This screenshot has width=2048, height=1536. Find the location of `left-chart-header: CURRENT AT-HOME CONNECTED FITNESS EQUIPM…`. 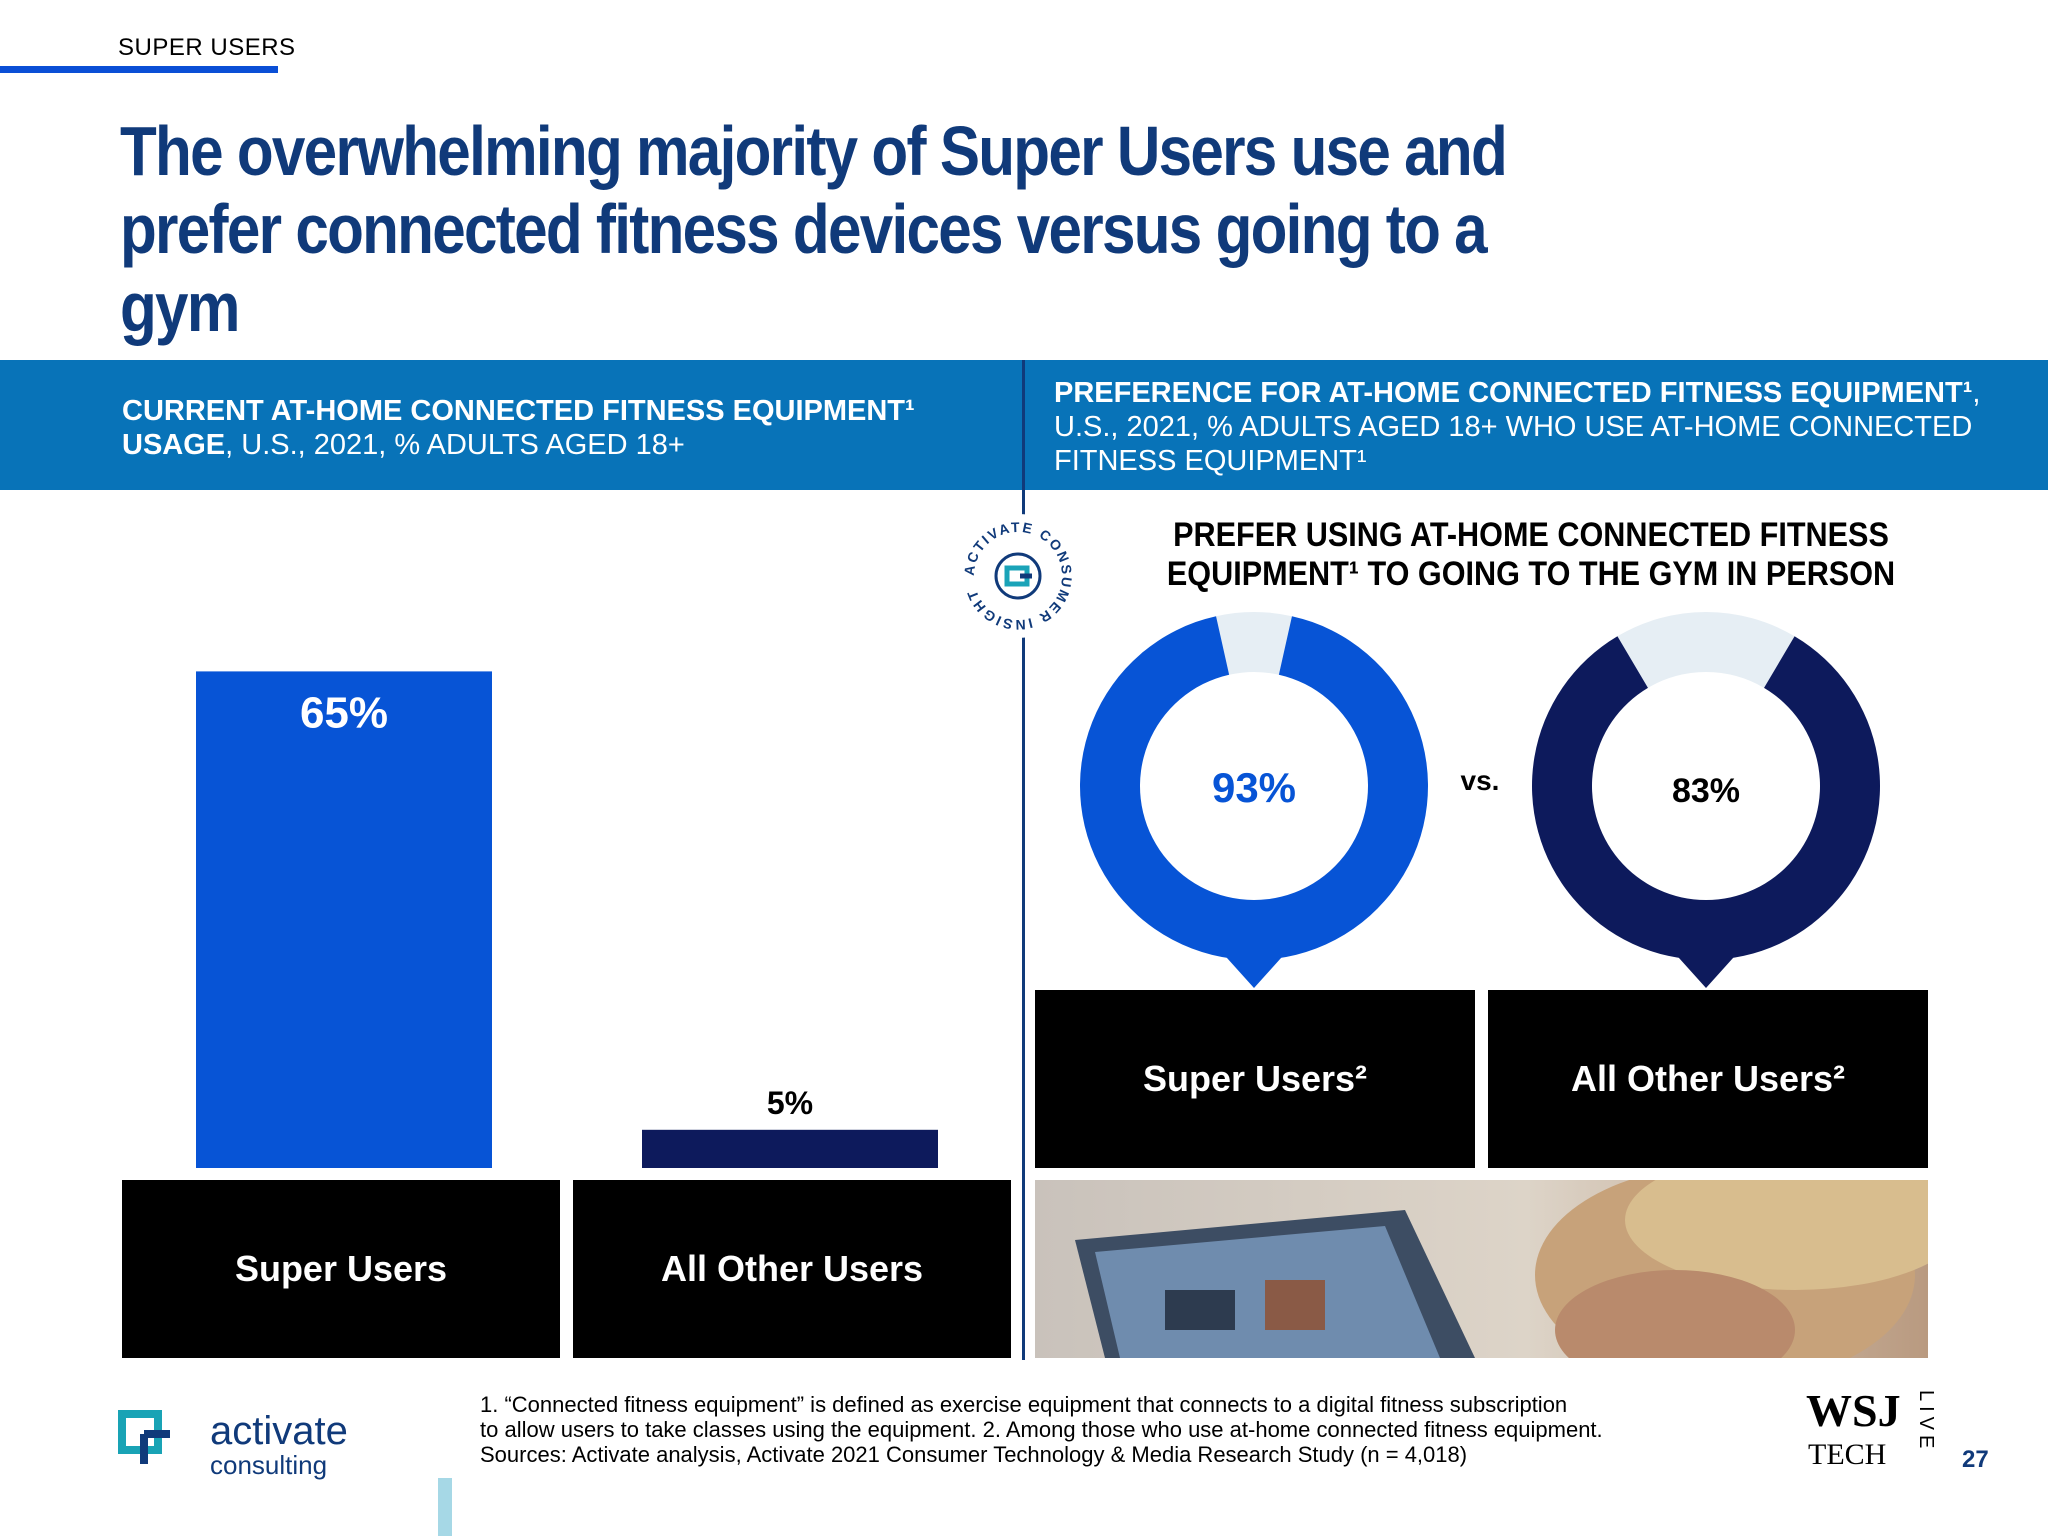

left-chart-header: CURRENT AT-HOME CONNECTED FITNESS EQUIPM… is located at coordinates (552, 428).